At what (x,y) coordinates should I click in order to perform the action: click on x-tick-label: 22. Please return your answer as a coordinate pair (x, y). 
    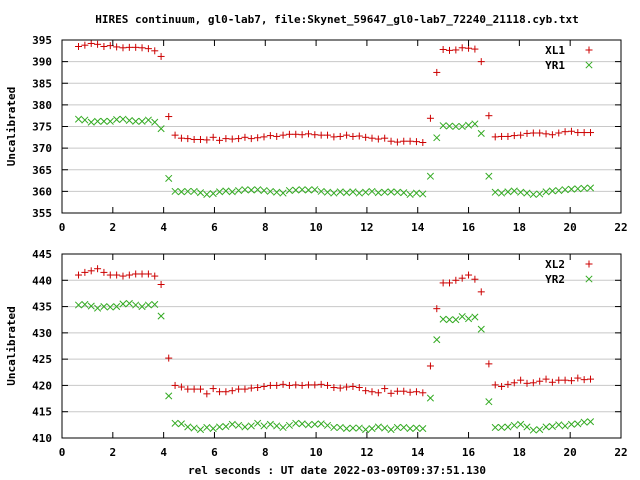
    Looking at the image, I should click on (620, 452).